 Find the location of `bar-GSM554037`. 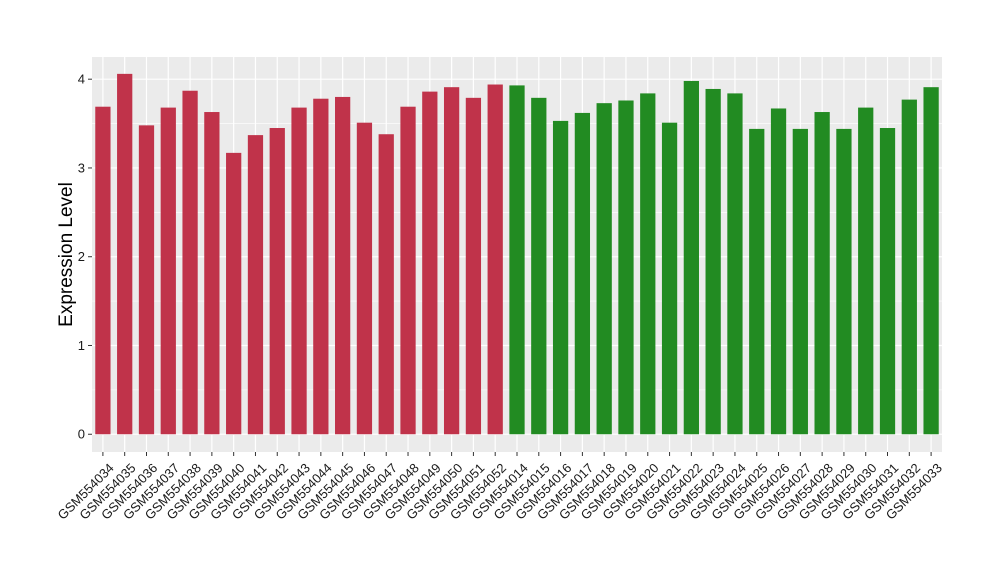

bar-GSM554037 is located at coordinates (168, 271).